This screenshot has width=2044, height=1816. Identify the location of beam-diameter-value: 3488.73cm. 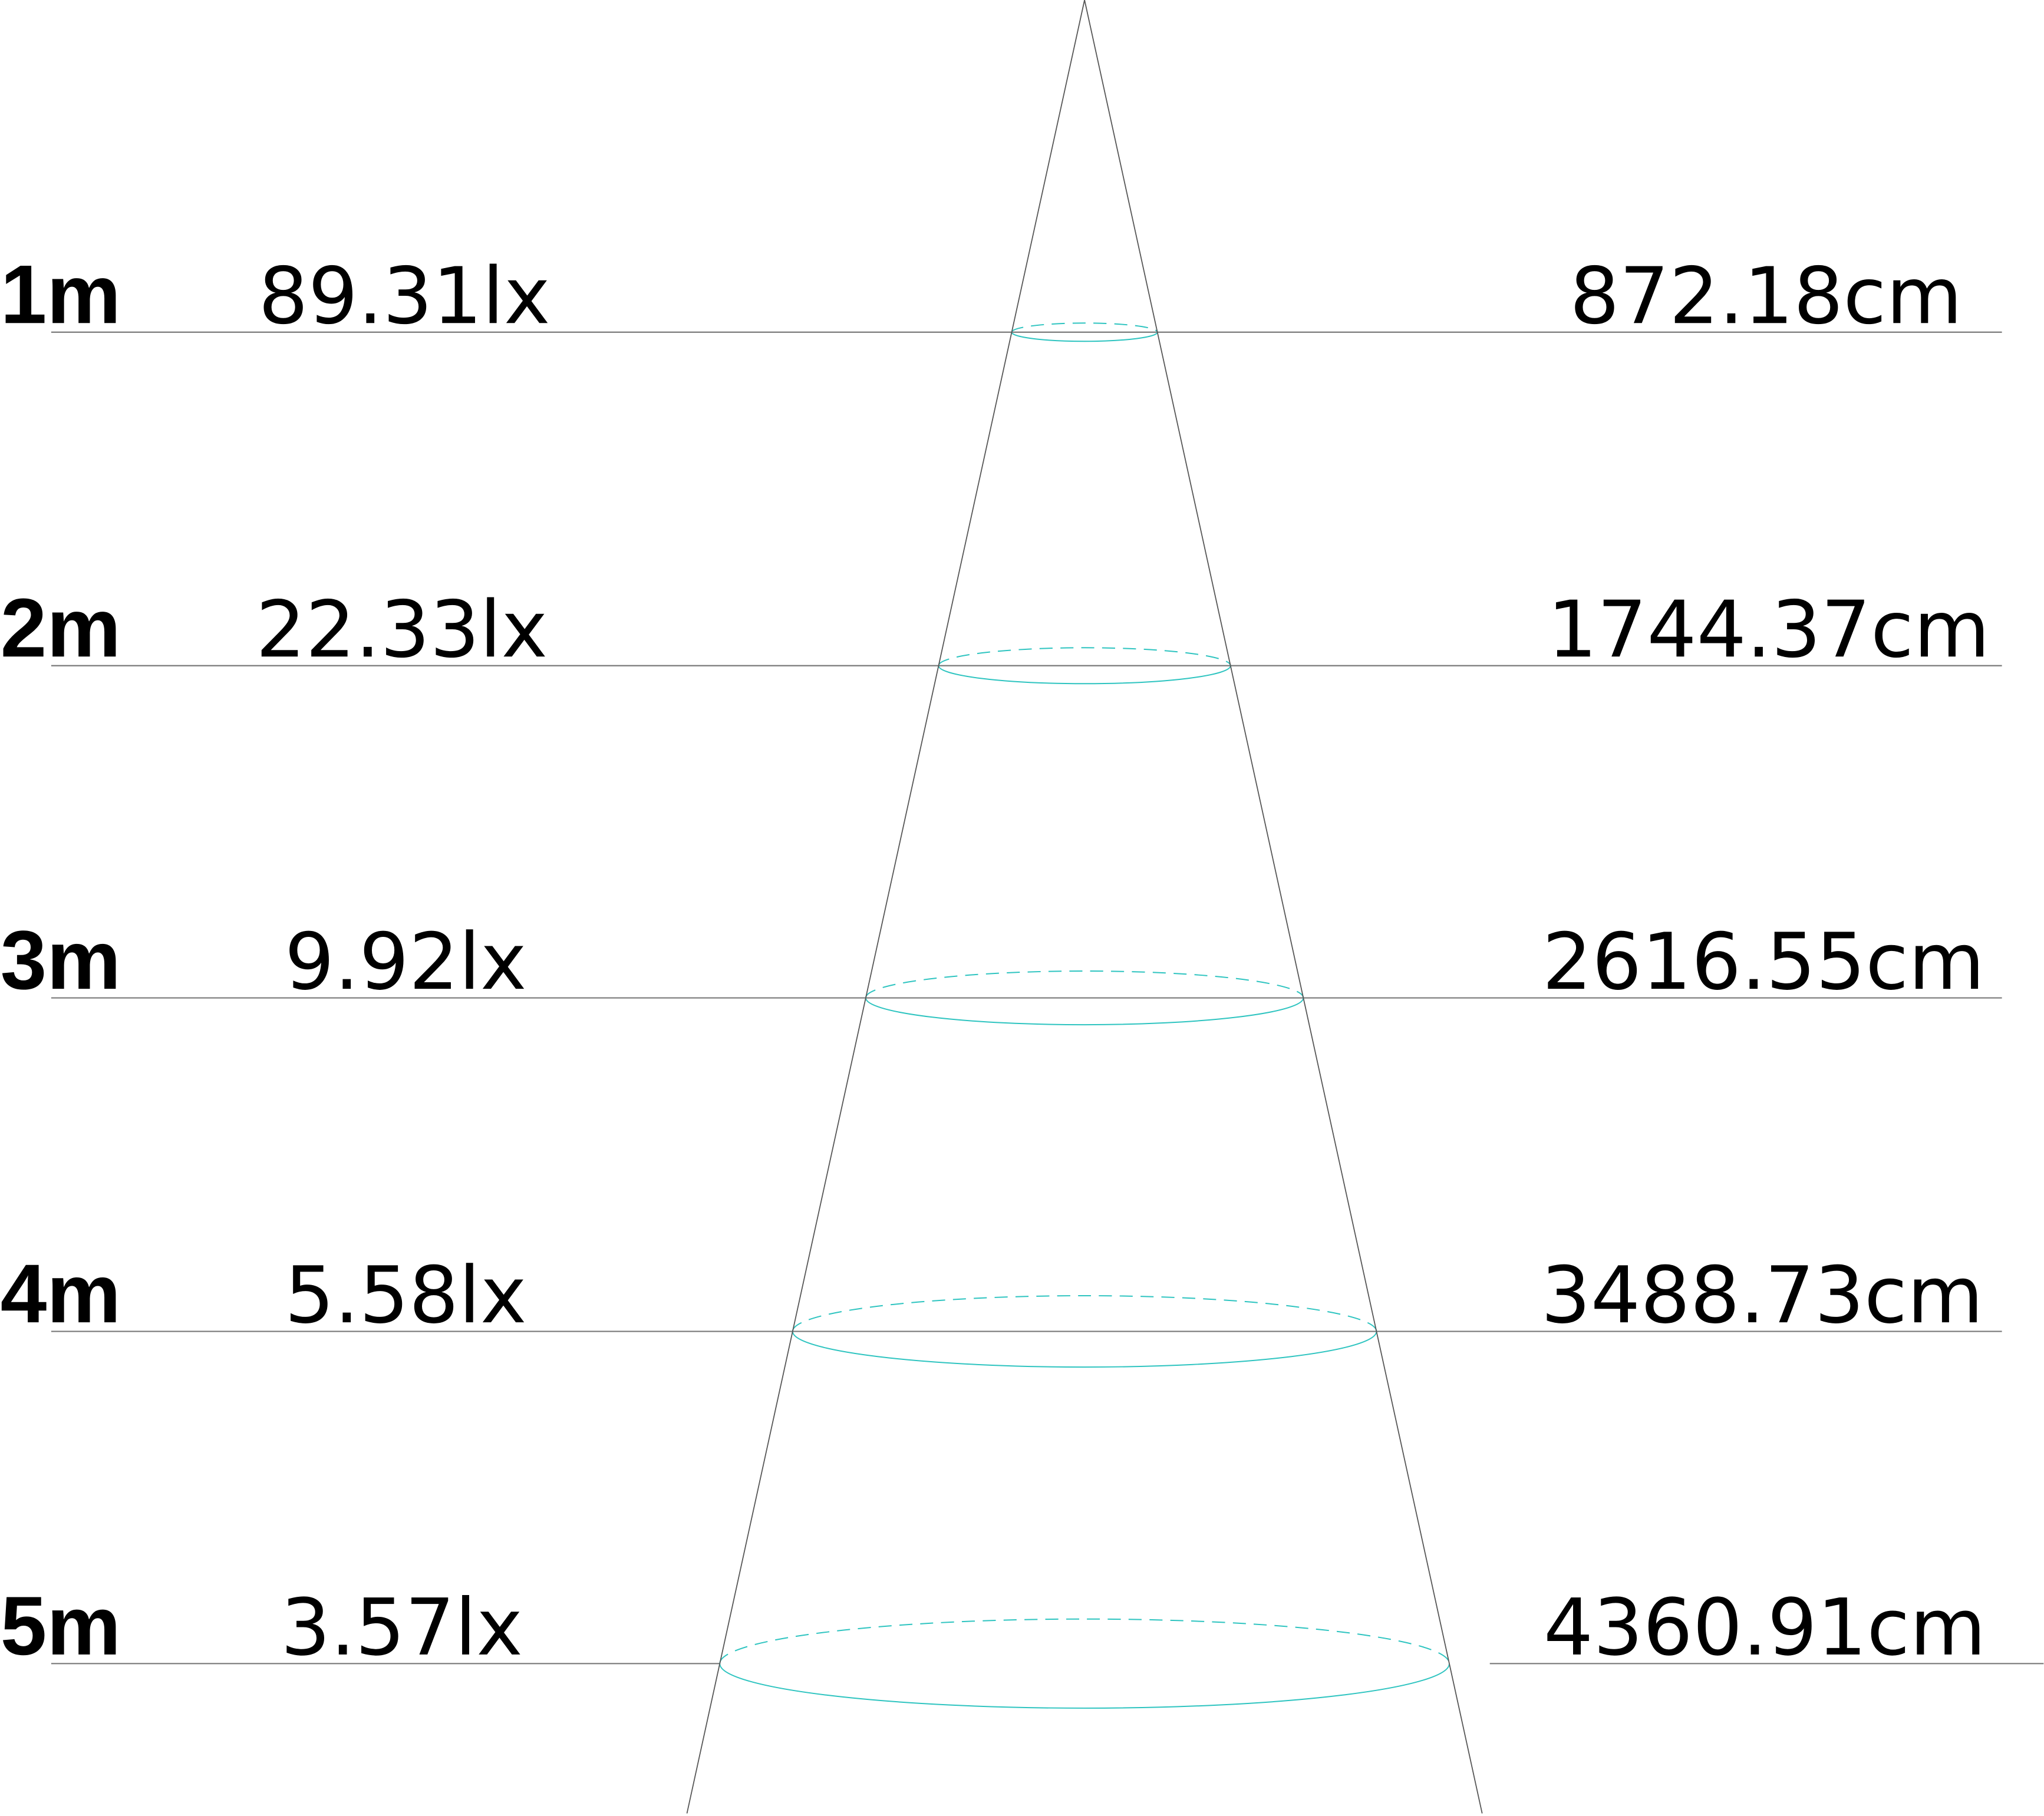
(1762, 1295).